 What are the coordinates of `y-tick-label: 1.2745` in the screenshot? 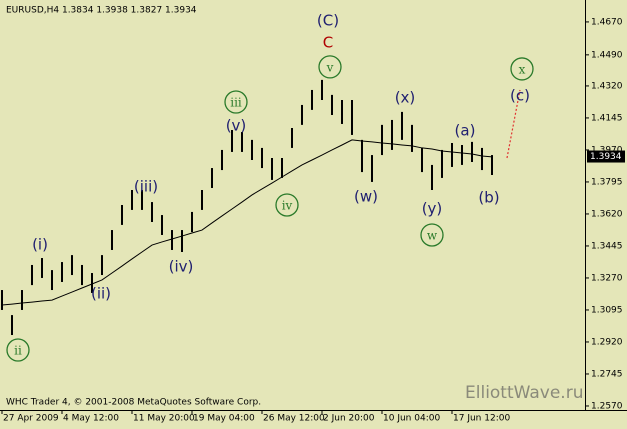 It's located at (607, 374).